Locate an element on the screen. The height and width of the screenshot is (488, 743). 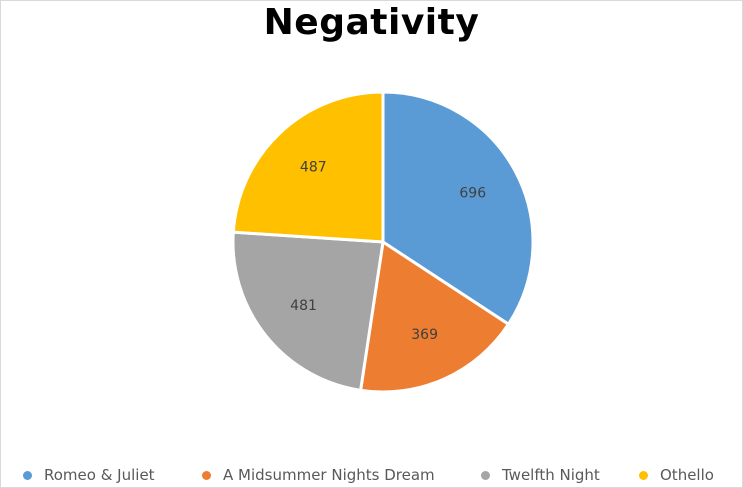
legend-item-midsummer: A Midsummer Nights Dream is located at coordinates (318, 475).